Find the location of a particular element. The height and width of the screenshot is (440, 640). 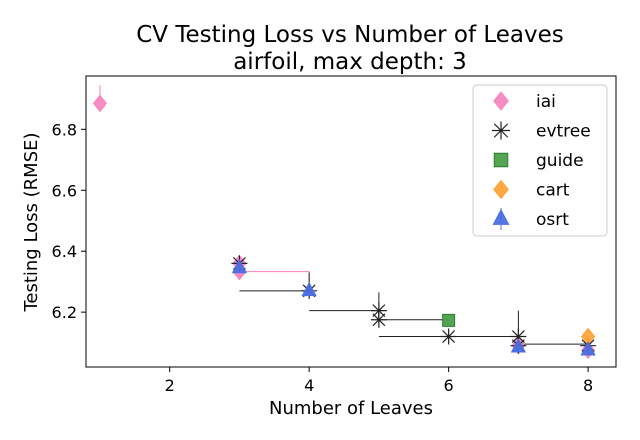

x-axis-label: Number of Leaves is located at coordinates (351, 408).